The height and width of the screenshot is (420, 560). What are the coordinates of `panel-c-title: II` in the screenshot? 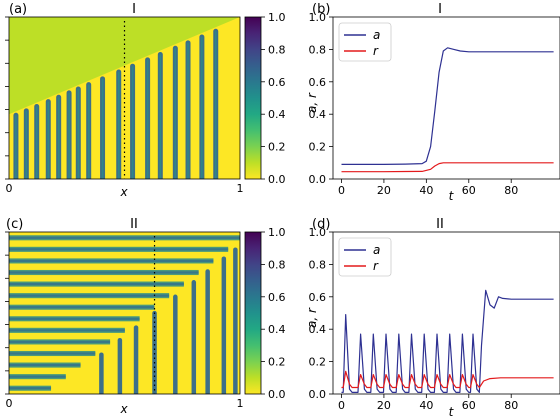 It's located at (134, 224).